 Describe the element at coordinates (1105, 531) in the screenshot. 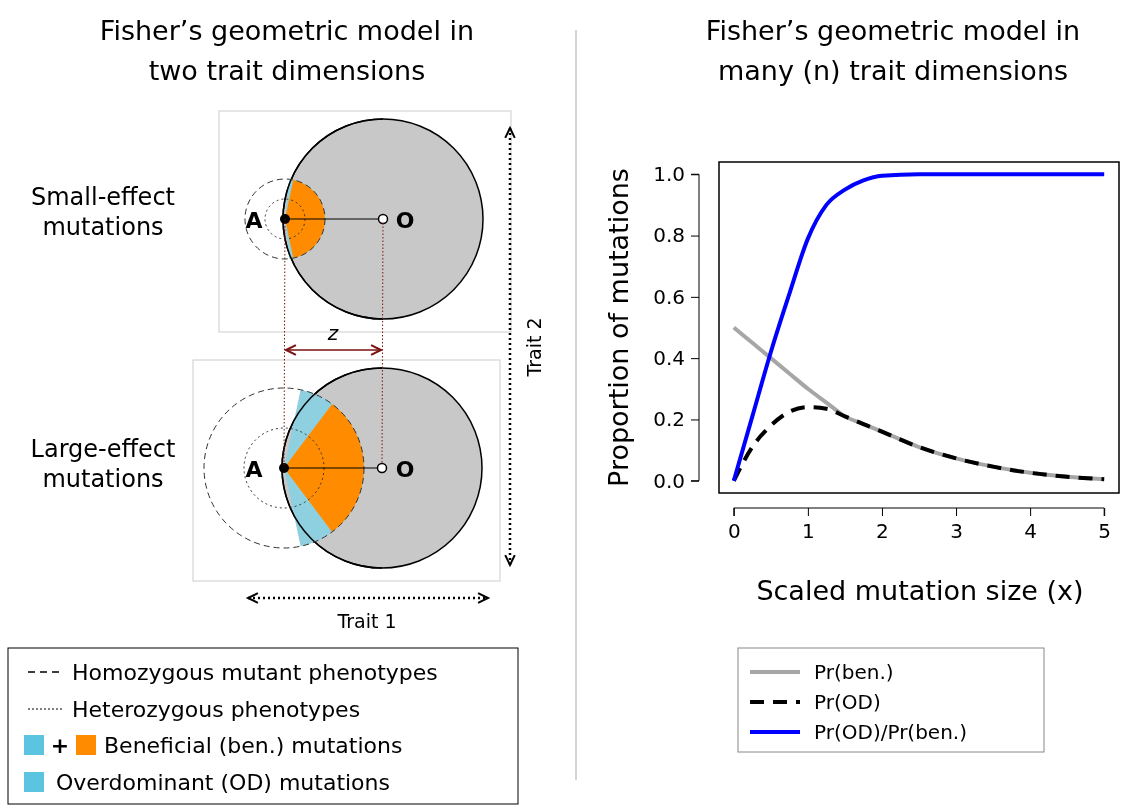

I see `x-tick-label: 5` at that location.